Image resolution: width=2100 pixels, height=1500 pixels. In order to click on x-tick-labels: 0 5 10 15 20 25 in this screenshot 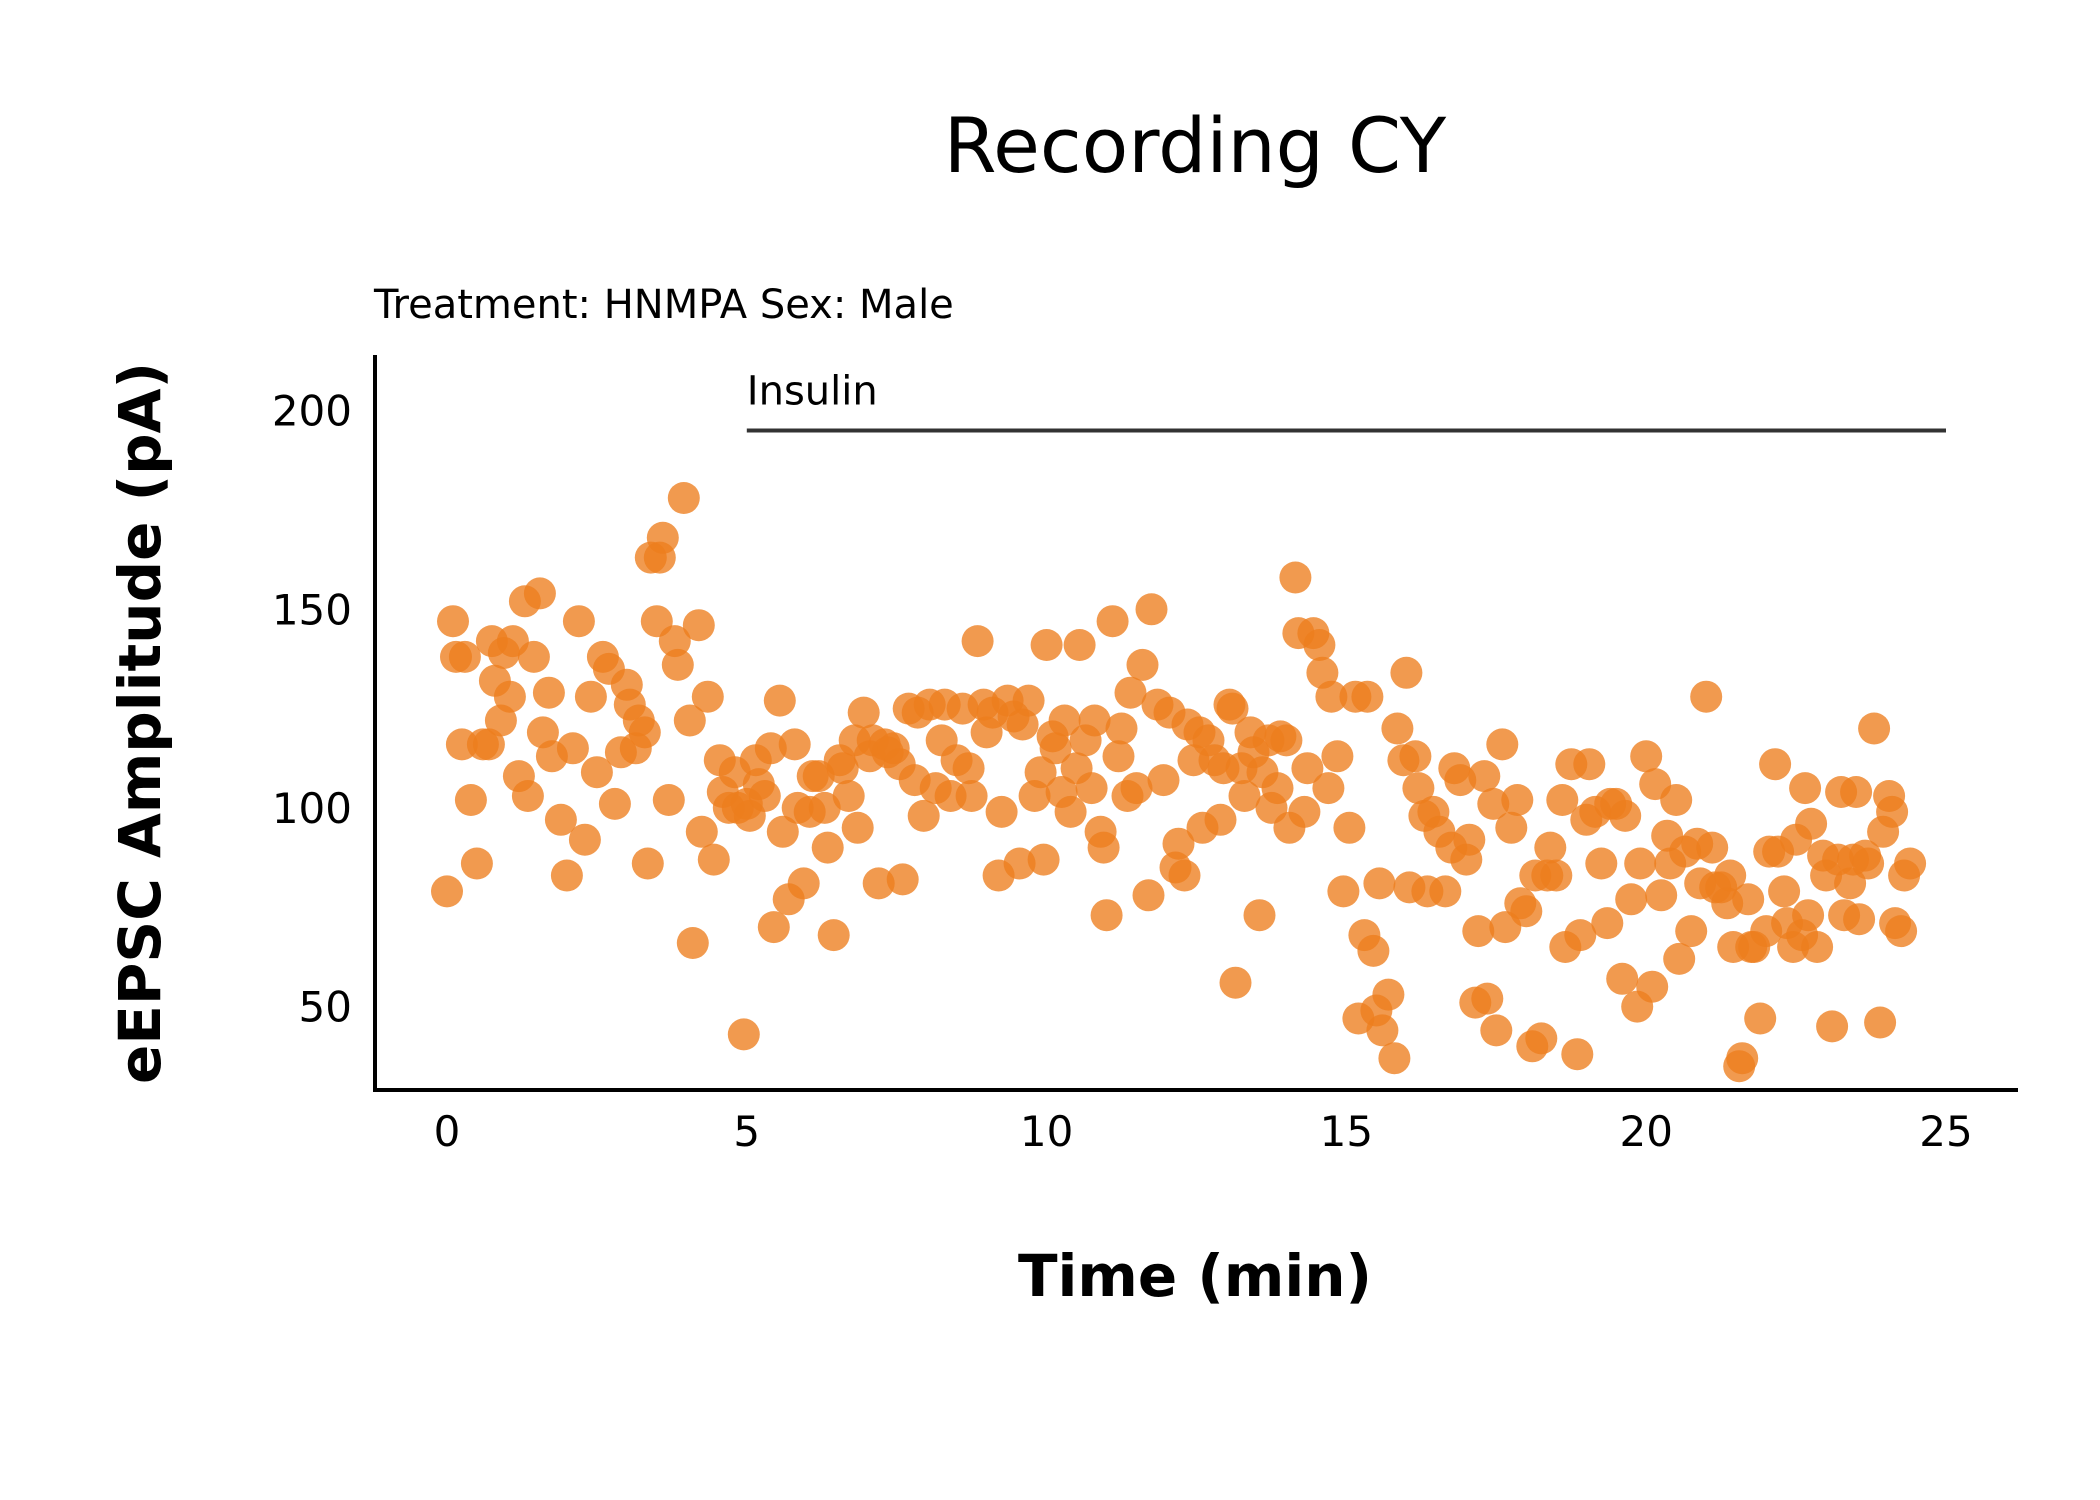, I will do `click(1203, 1131)`.